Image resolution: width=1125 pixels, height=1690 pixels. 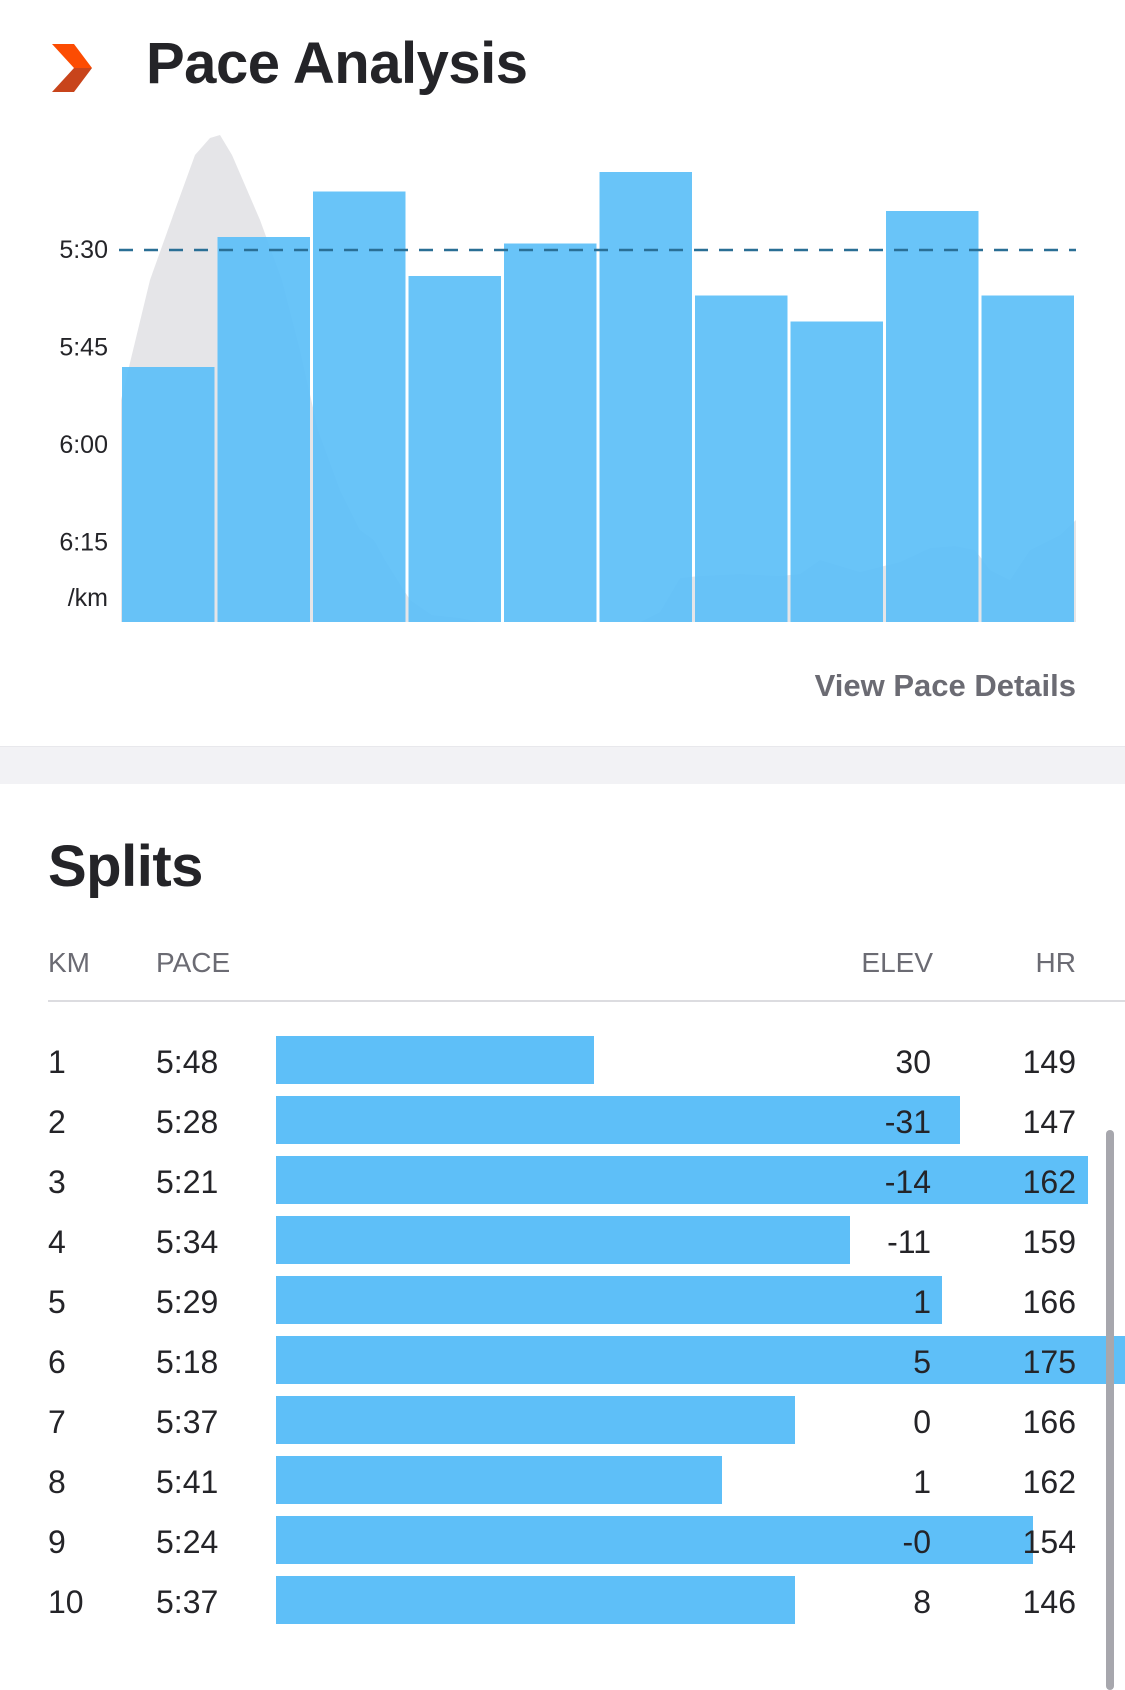 What do you see at coordinates (187, 1062) in the screenshot?
I see `split-pace: 5:48` at bounding box center [187, 1062].